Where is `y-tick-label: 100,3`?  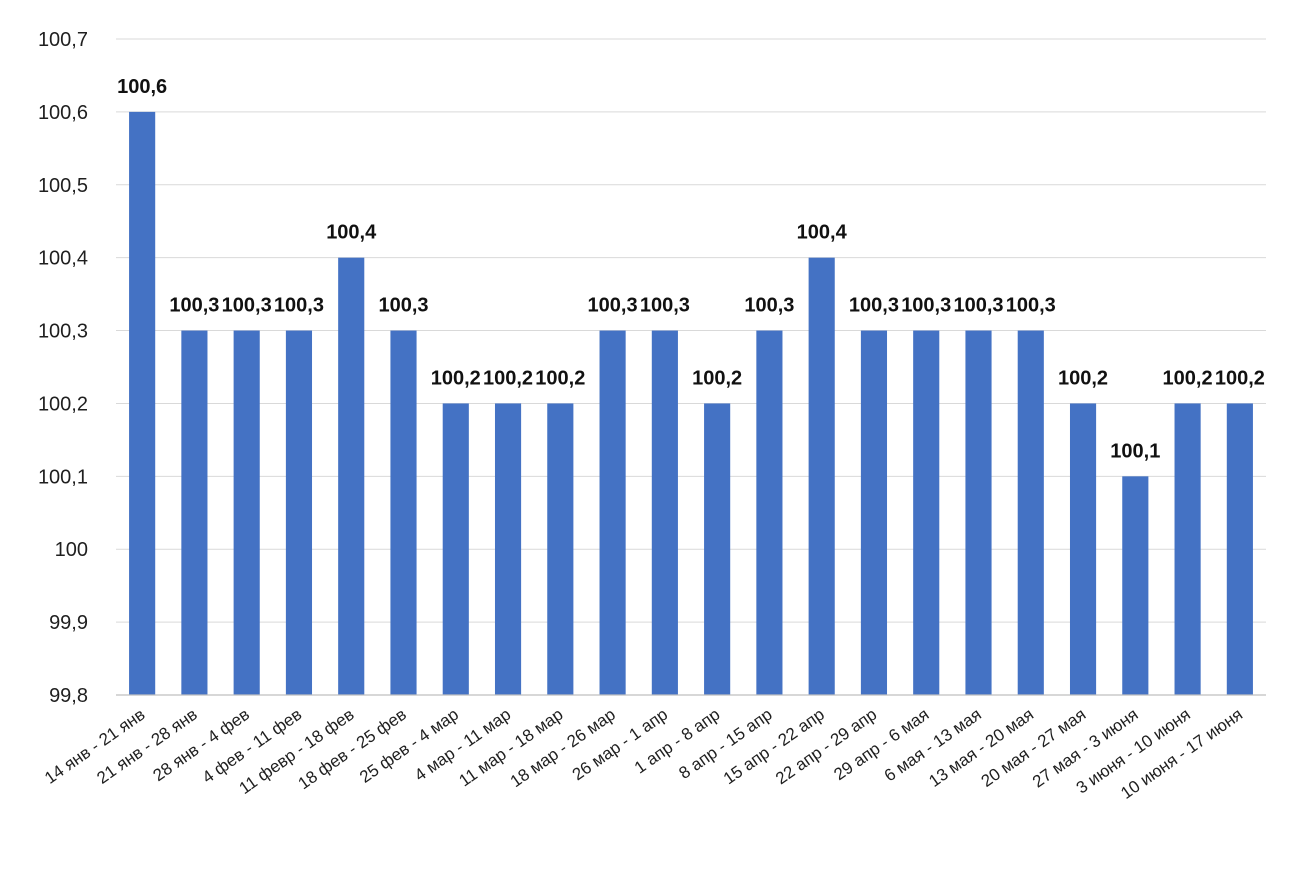 y-tick-label: 100,3 is located at coordinates (63, 332).